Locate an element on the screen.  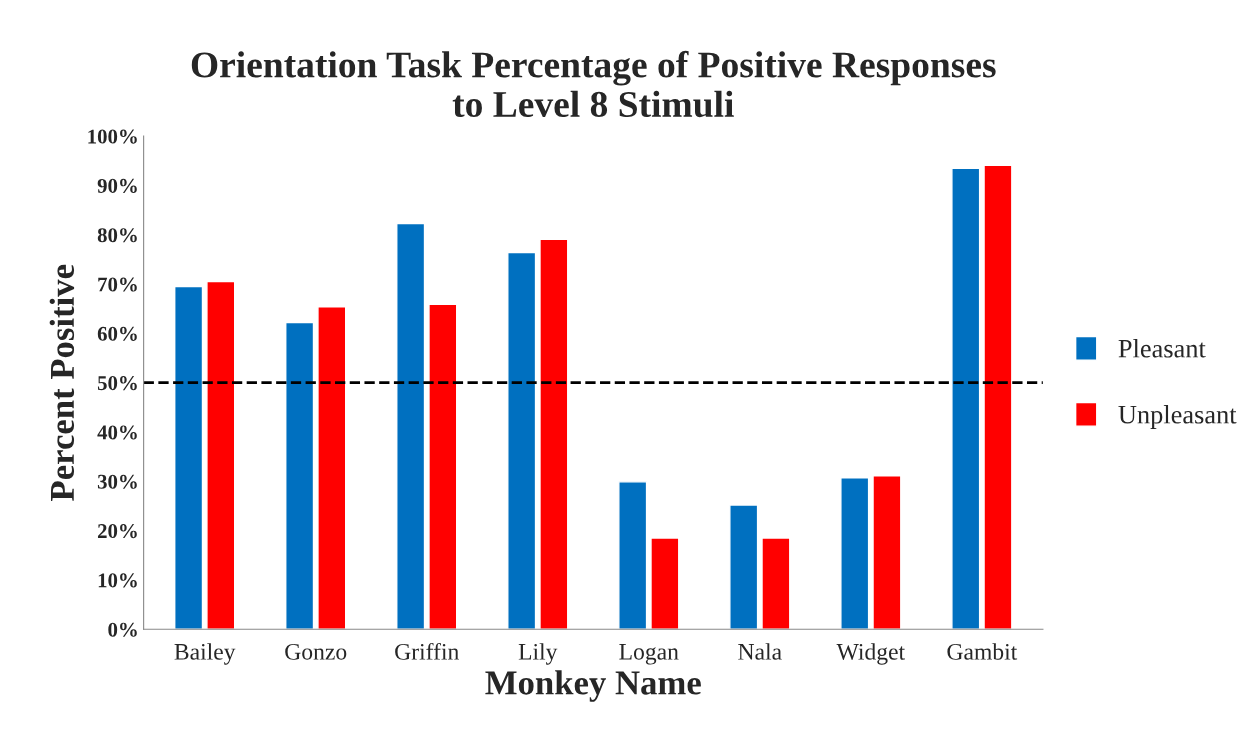
y-tick-label: 60% is located at coordinates (117, 333).